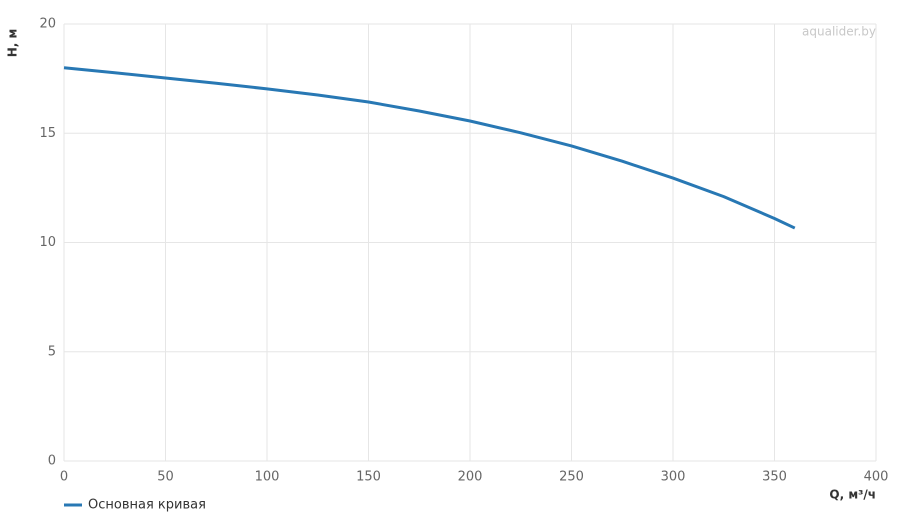 The image size is (900, 520). What do you see at coordinates (571, 477) in the screenshot?
I see `x-tick-label: 250` at bounding box center [571, 477].